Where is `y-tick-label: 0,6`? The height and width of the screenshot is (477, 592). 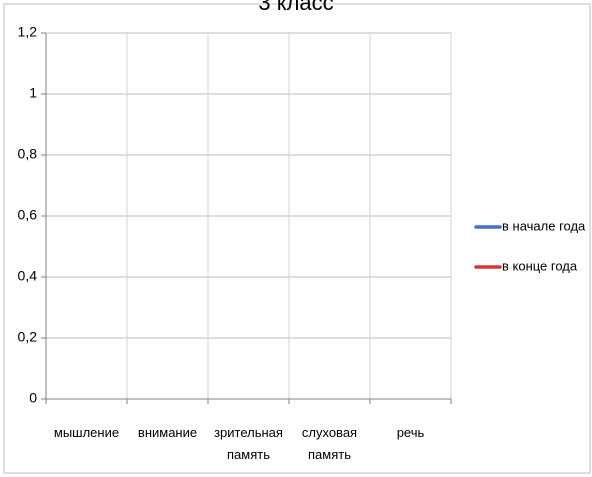 y-tick-label: 0,6 is located at coordinates (28, 215).